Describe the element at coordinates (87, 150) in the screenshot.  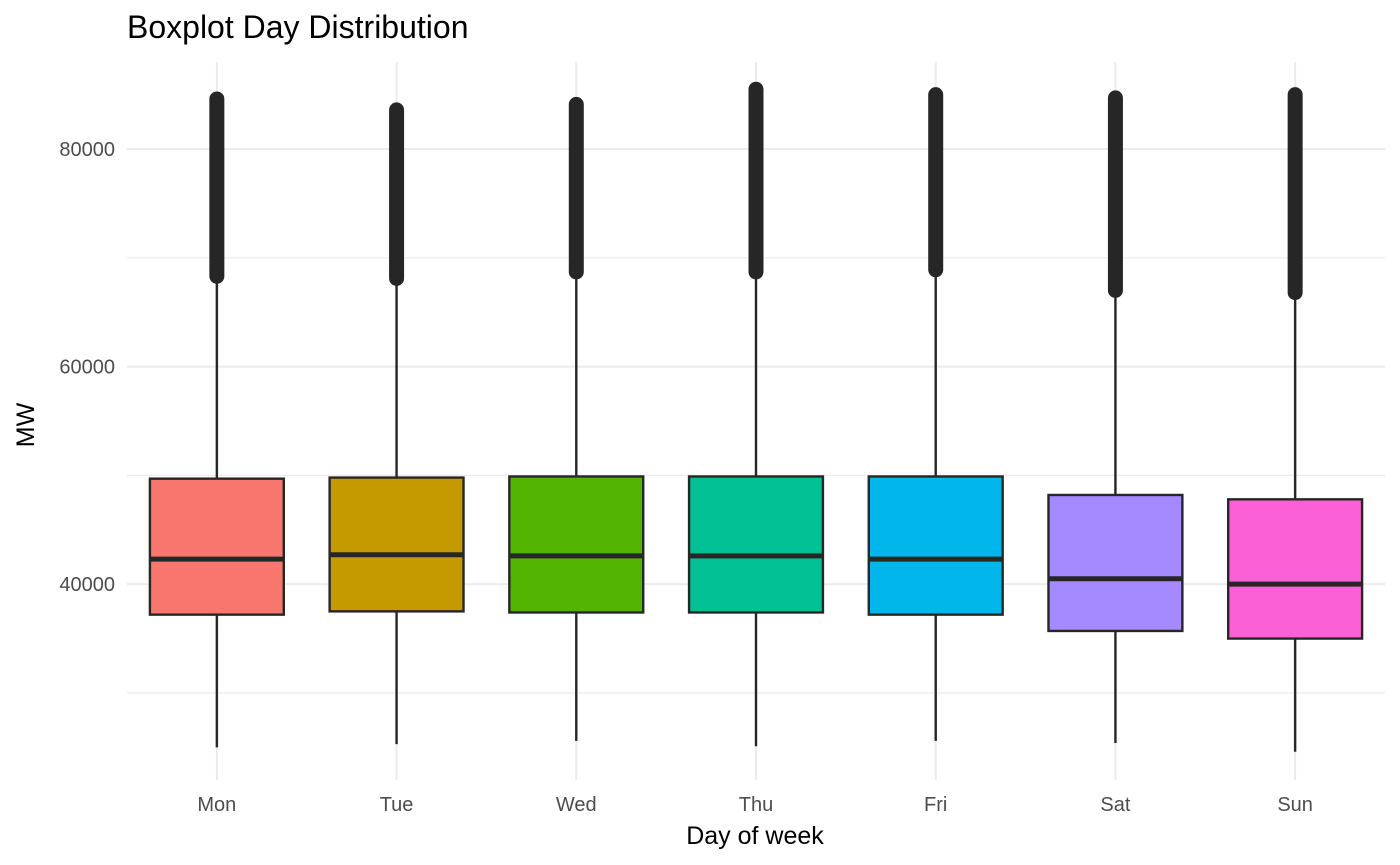
I see `y-tick-label: 80000` at that location.